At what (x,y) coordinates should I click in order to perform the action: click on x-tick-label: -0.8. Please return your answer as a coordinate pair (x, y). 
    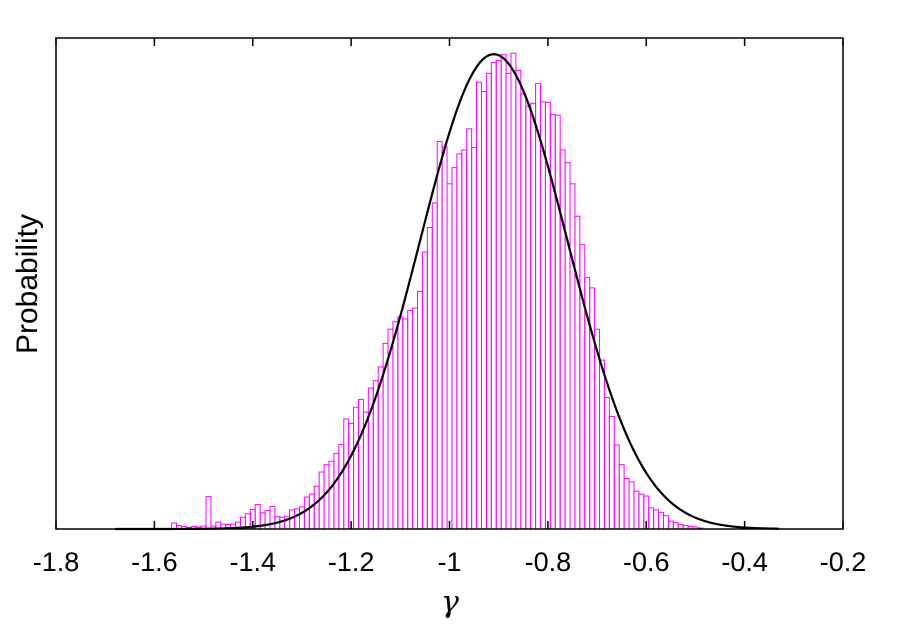
    Looking at the image, I should click on (548, 562).